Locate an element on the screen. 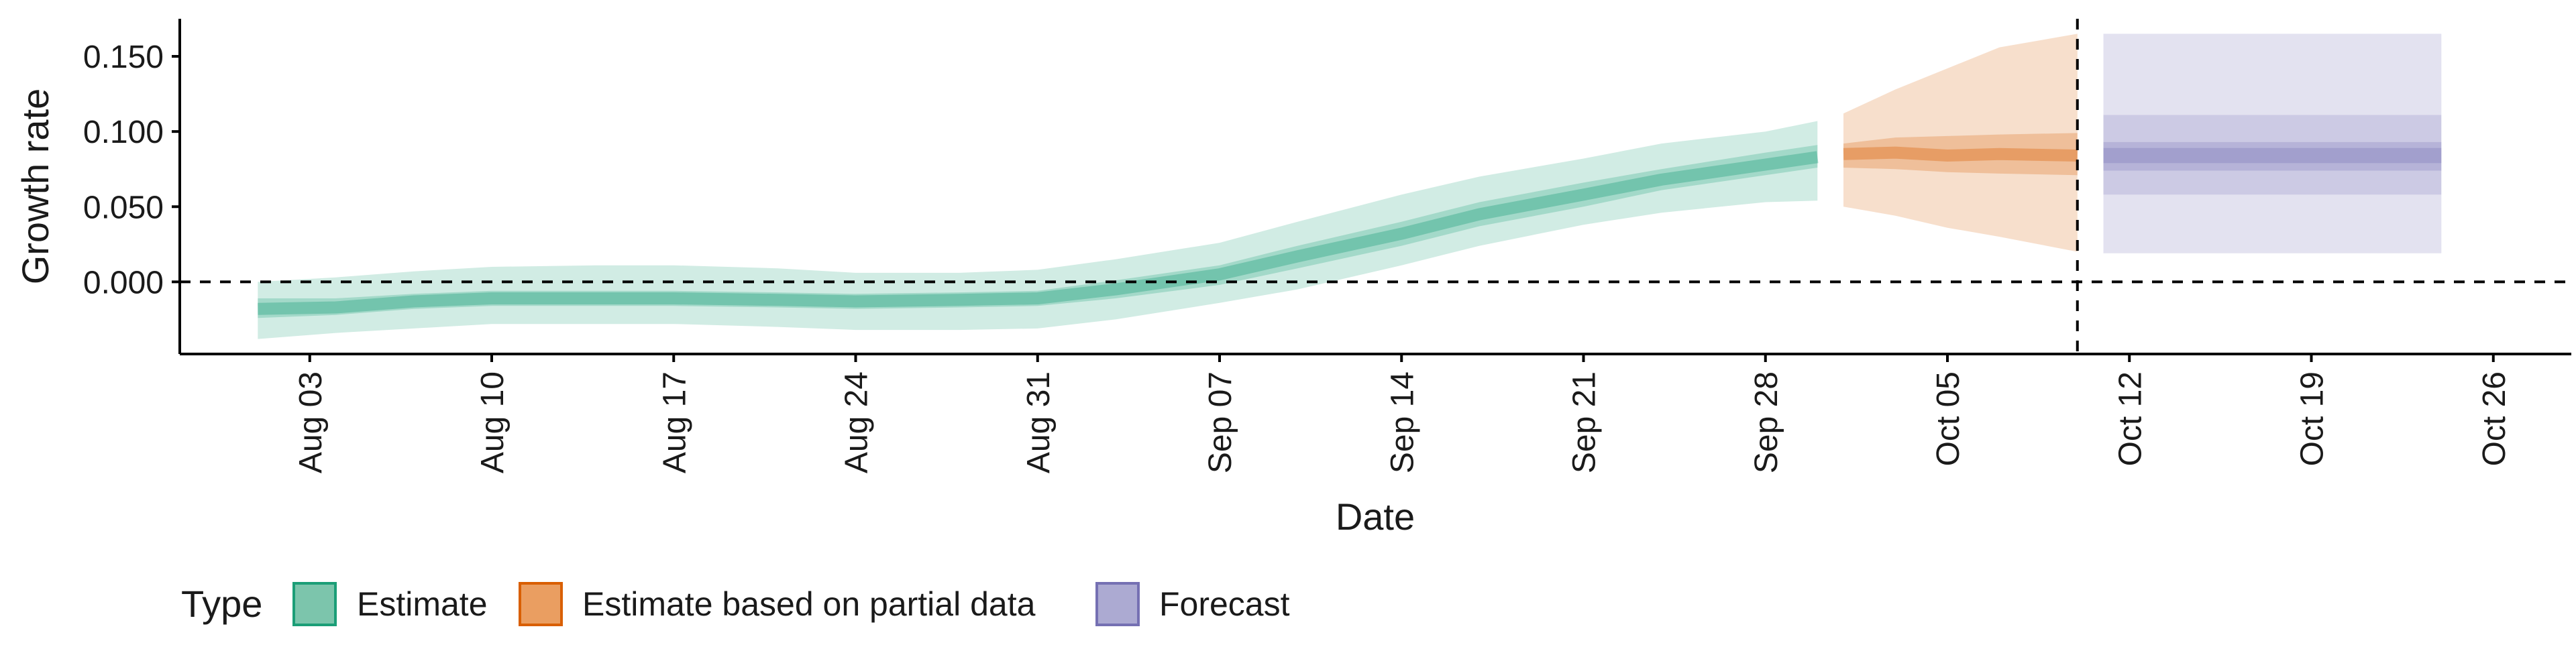 The width and height of the screenshot is (2576, 647). x-tick-label: Sep 28 is located at coordinates (1766, 422).